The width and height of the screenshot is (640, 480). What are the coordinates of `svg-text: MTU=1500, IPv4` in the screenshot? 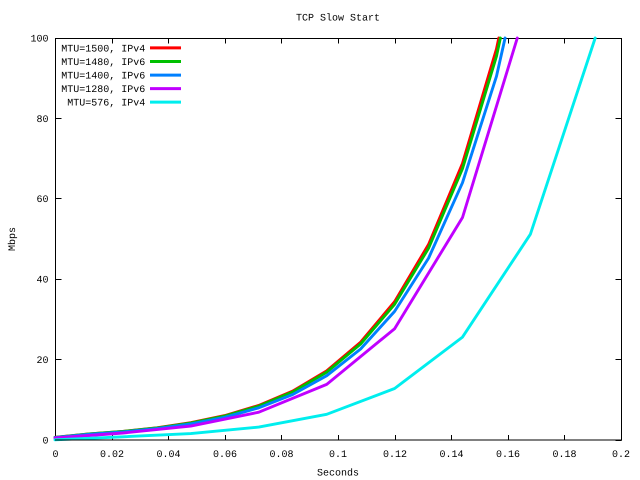 It's located at (103, 49).